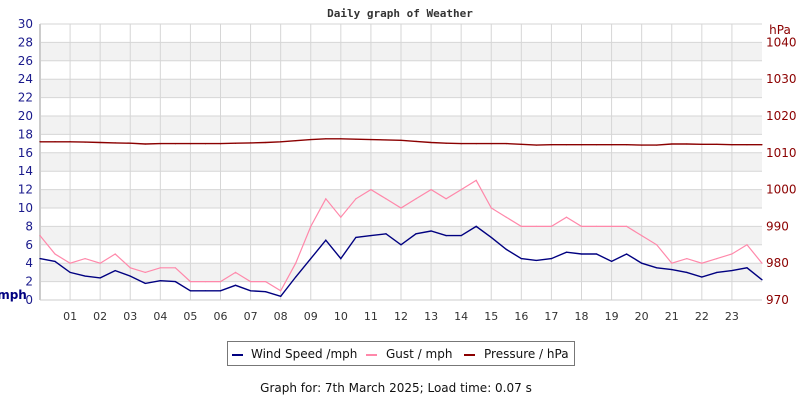 The height and width of the screenshot is (400, 800). What do you see at coordinates (25, 79) in the screenshot?
I see `left-tick-label: 24` at bounding box center [25, 79].